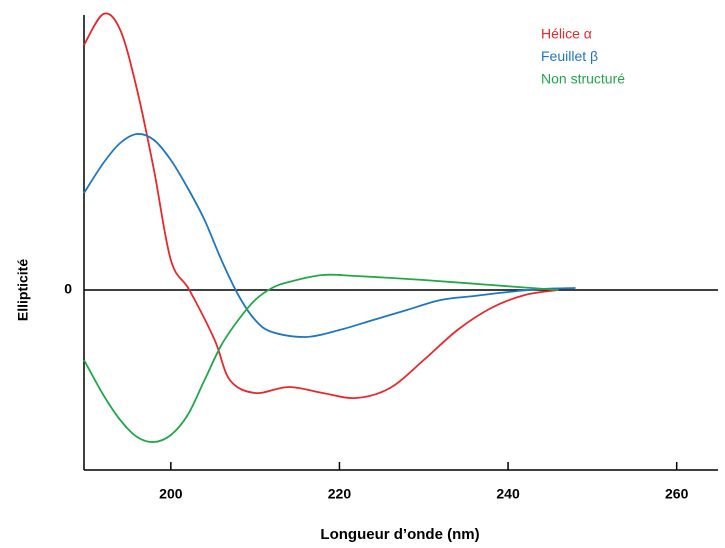 This screenshot has height=548, width=725. What do you see at coordinates (583, 79) in the screenshot?
I see `legend-entry: Non structuré` at bounding box center [583, 79].